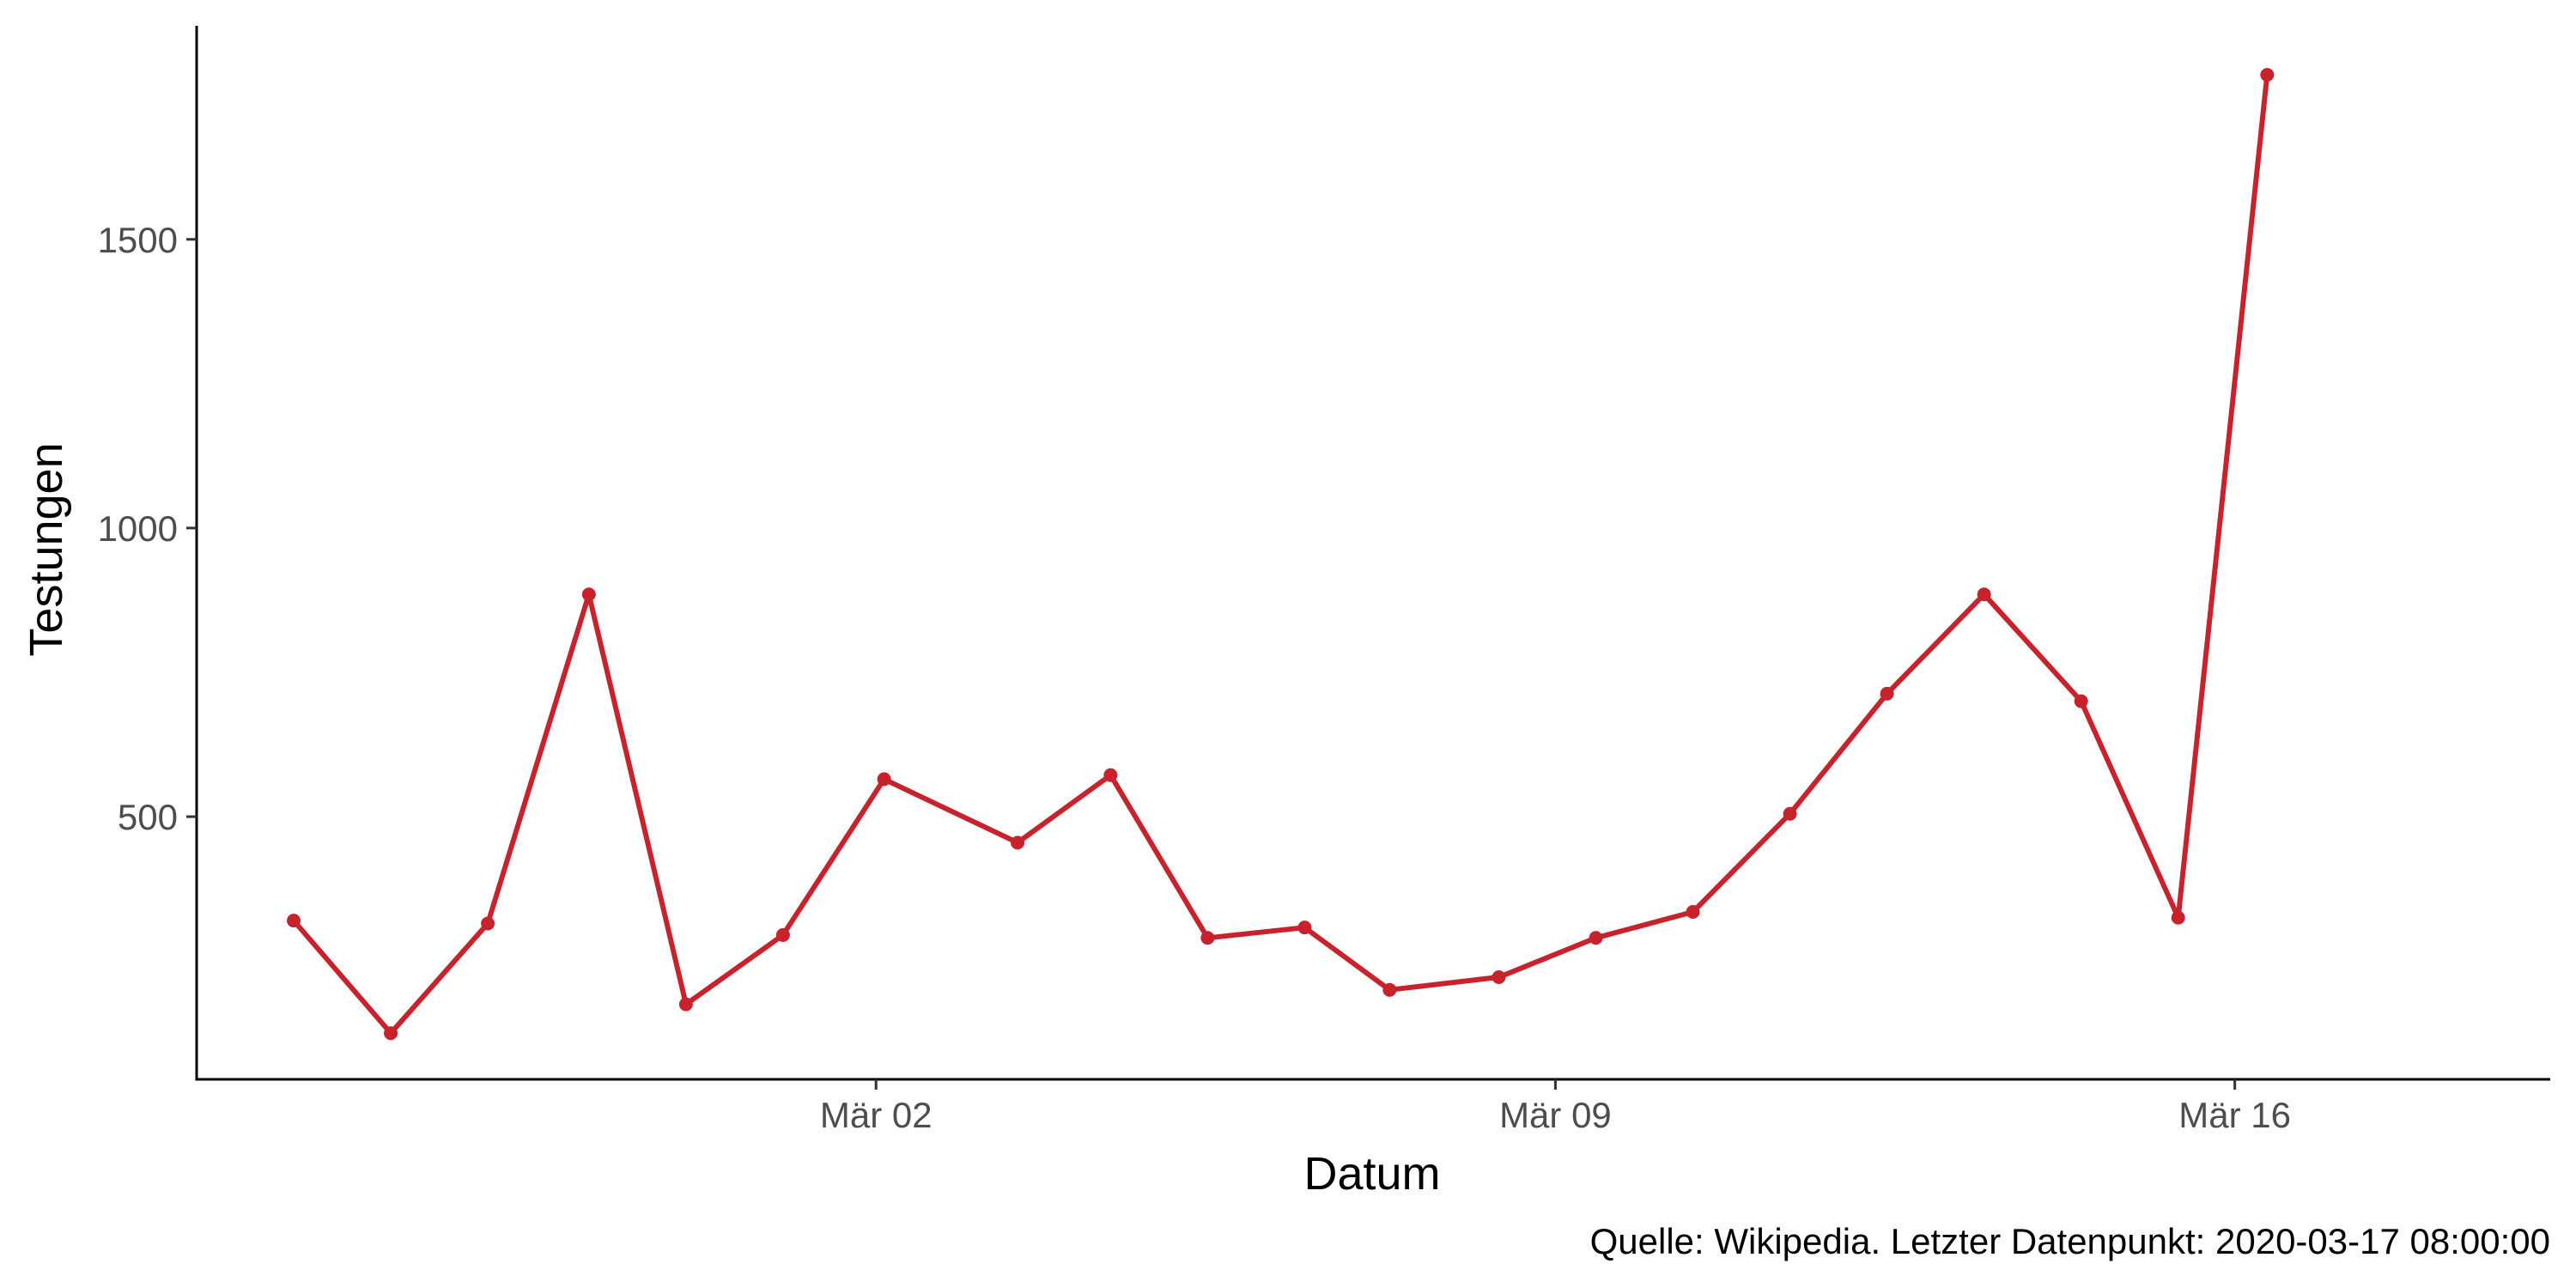 The image size is (2576, 1288). What do you see at coordinates (1371, 1174) in the screenshot?
I see `x-axis-title: Datum` at bounding box center [1371, 1174].